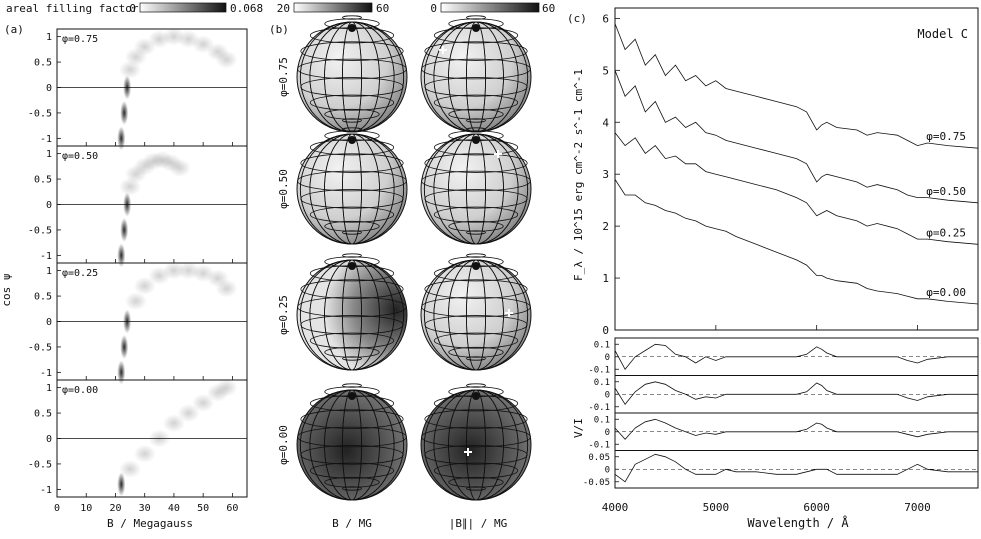 This screenshot has height=539, width=981. What do you see at coordinates (132, 8) in the screenshot?
I see `colorbar-a-min: 0` at bounding box center [132, 8].